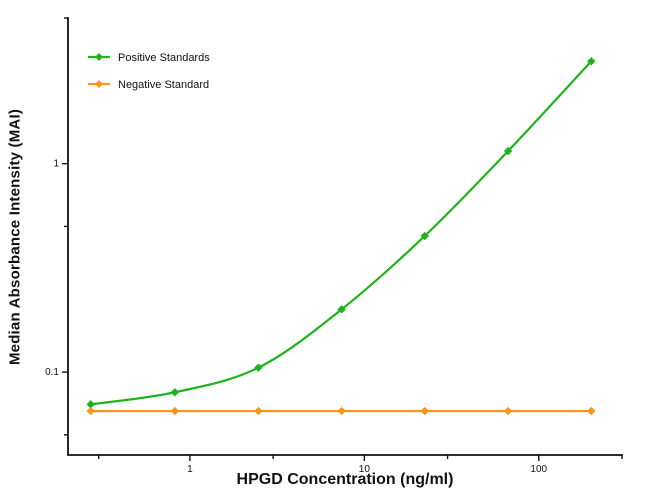 Image resolution: width=650 pixels, height=492 pixels. What do you see at coordinates (149, 71) in the screenshot?
I see `legend: Positive Standards Negative Standard` at bounding box center [149, 71].